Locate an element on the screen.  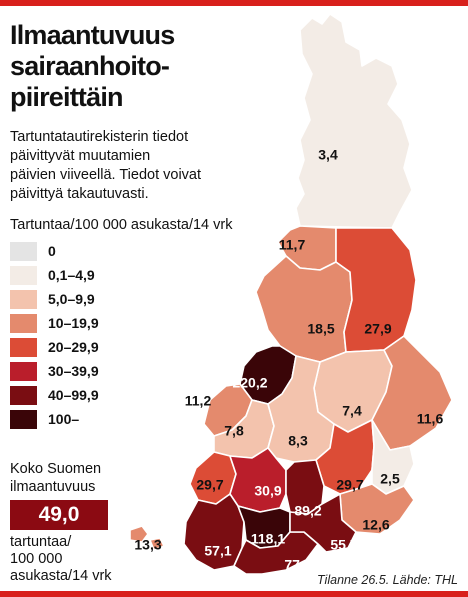
region-value-label: 7,8 is located at coordinates (234, 431).